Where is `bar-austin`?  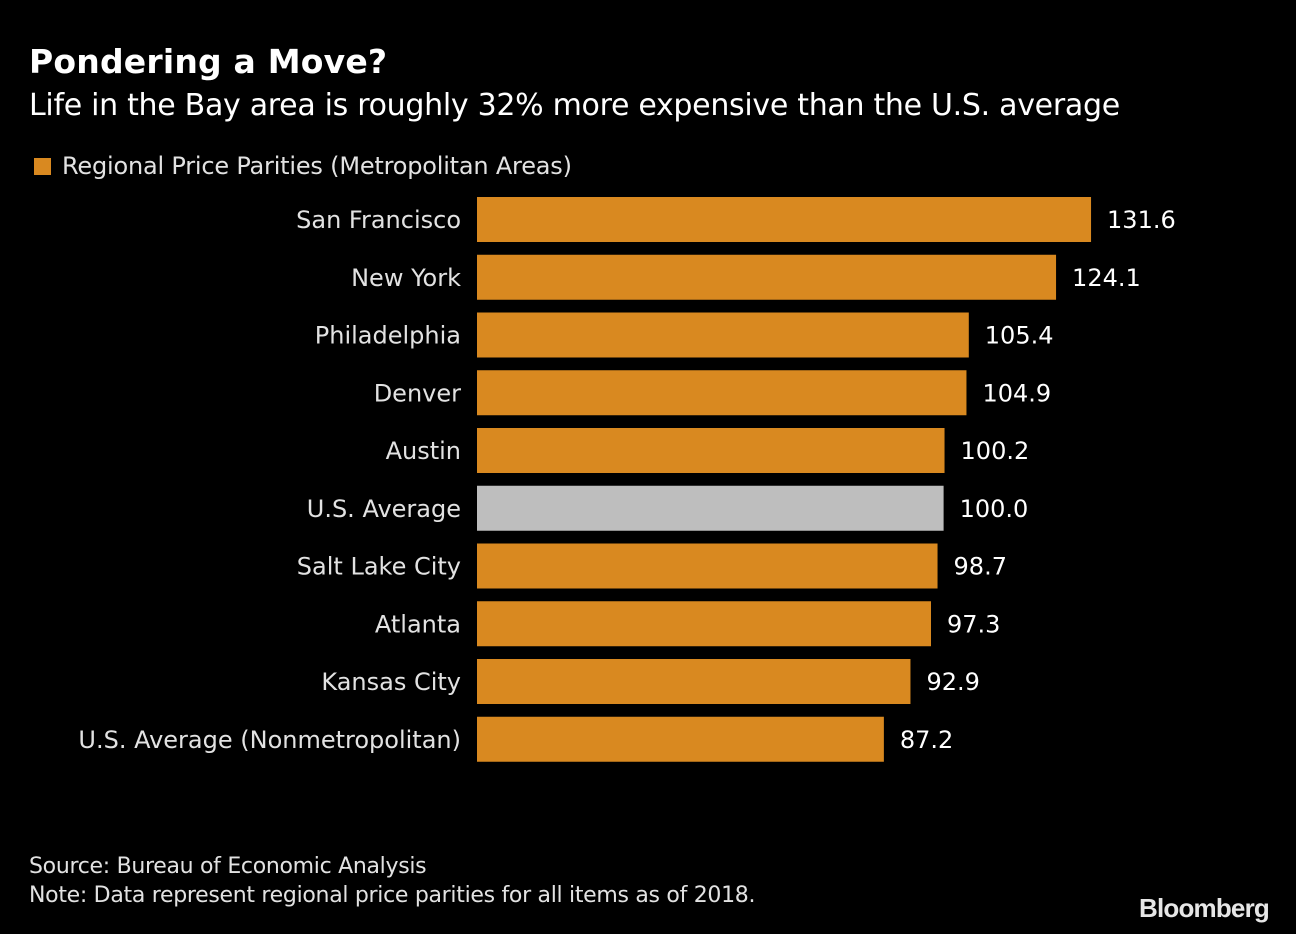 bar-austin is located at coordinates (711, 450).